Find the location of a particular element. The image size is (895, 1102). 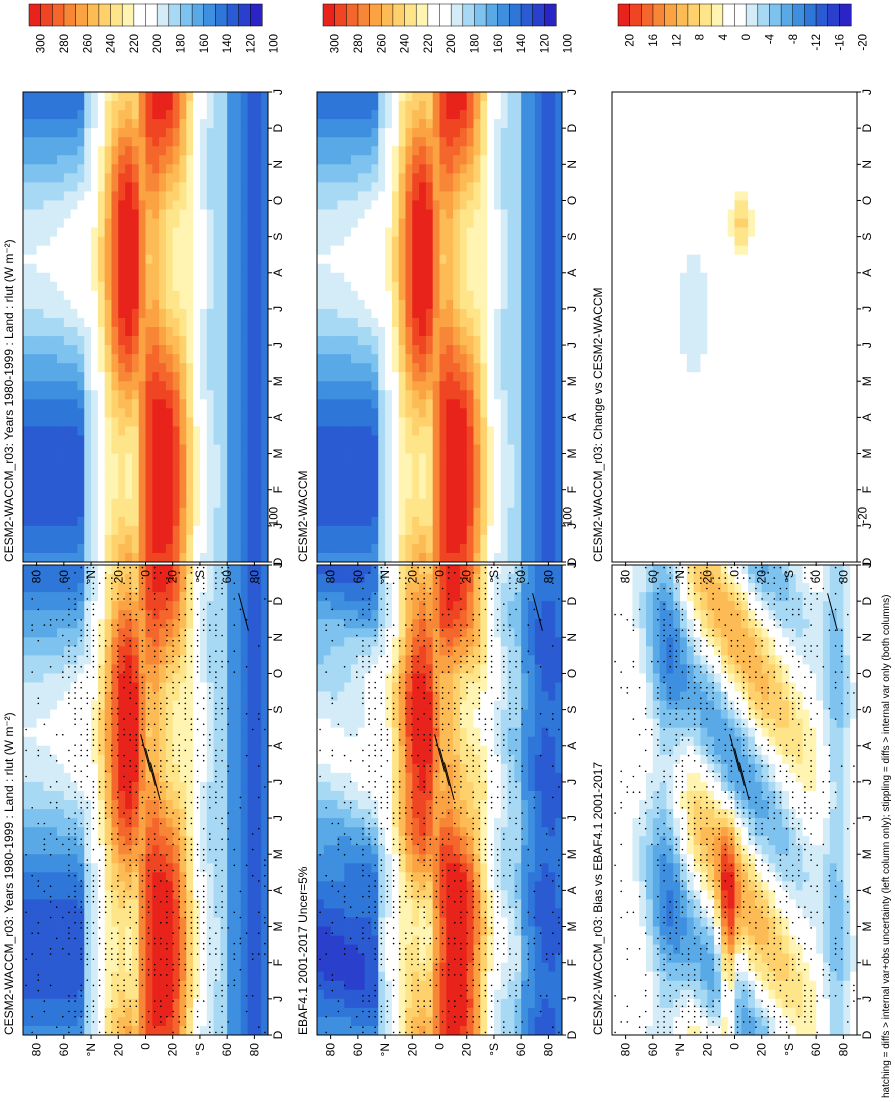

hatch-line is located at coordinates (155, 781).